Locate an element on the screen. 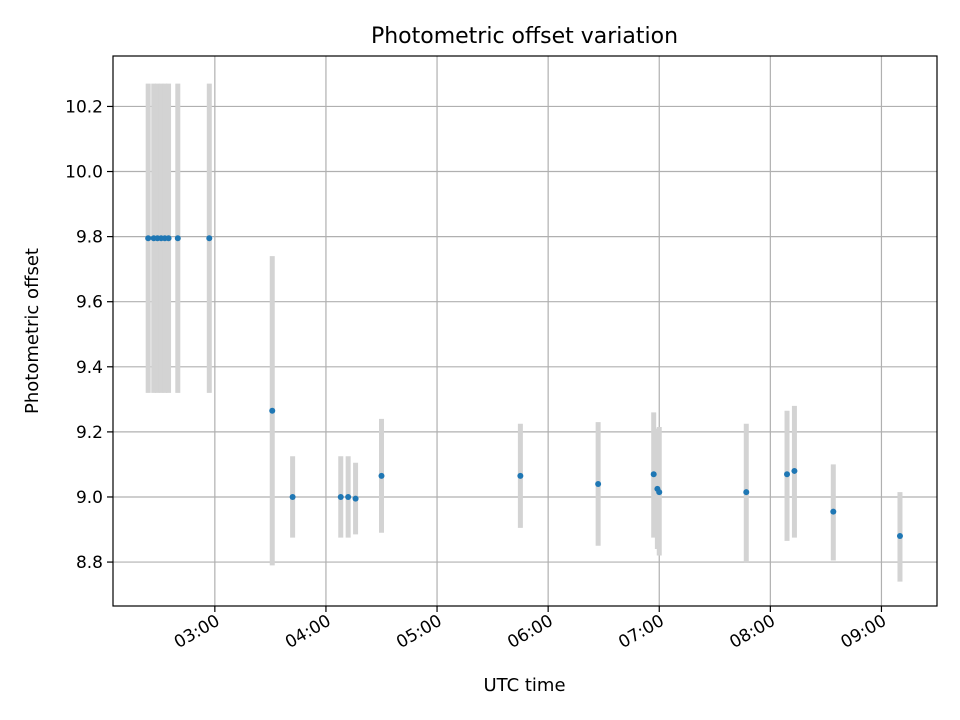 Image resolution: width=960 pixels, height=720 pixels. x-tick-label: 09:00 is located at coordinates (864, 632).